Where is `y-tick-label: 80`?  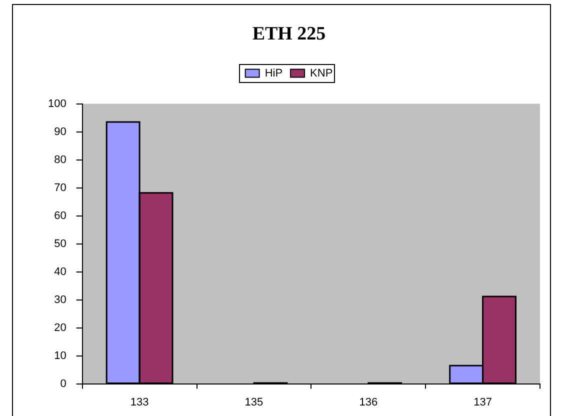
y-tick-label: 80 is located at coordinates (60, 160).